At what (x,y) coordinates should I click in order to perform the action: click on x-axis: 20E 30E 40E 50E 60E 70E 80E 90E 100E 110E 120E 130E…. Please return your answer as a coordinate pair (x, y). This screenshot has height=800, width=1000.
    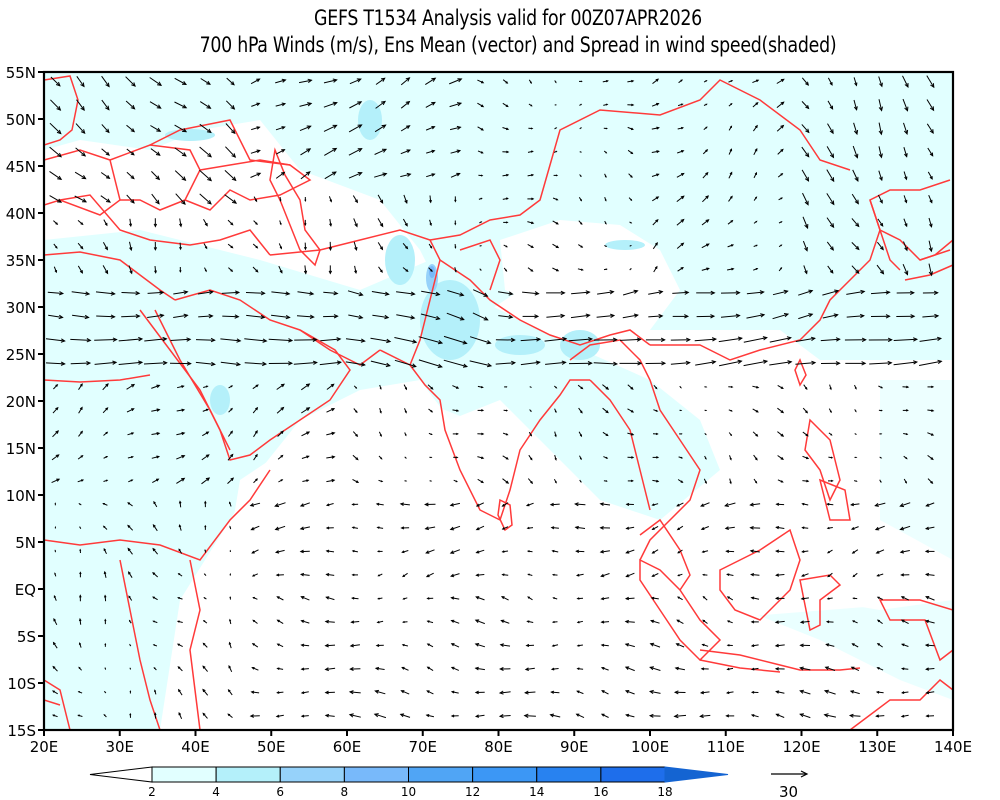
    Looking at the image, I should click on (501, 743).